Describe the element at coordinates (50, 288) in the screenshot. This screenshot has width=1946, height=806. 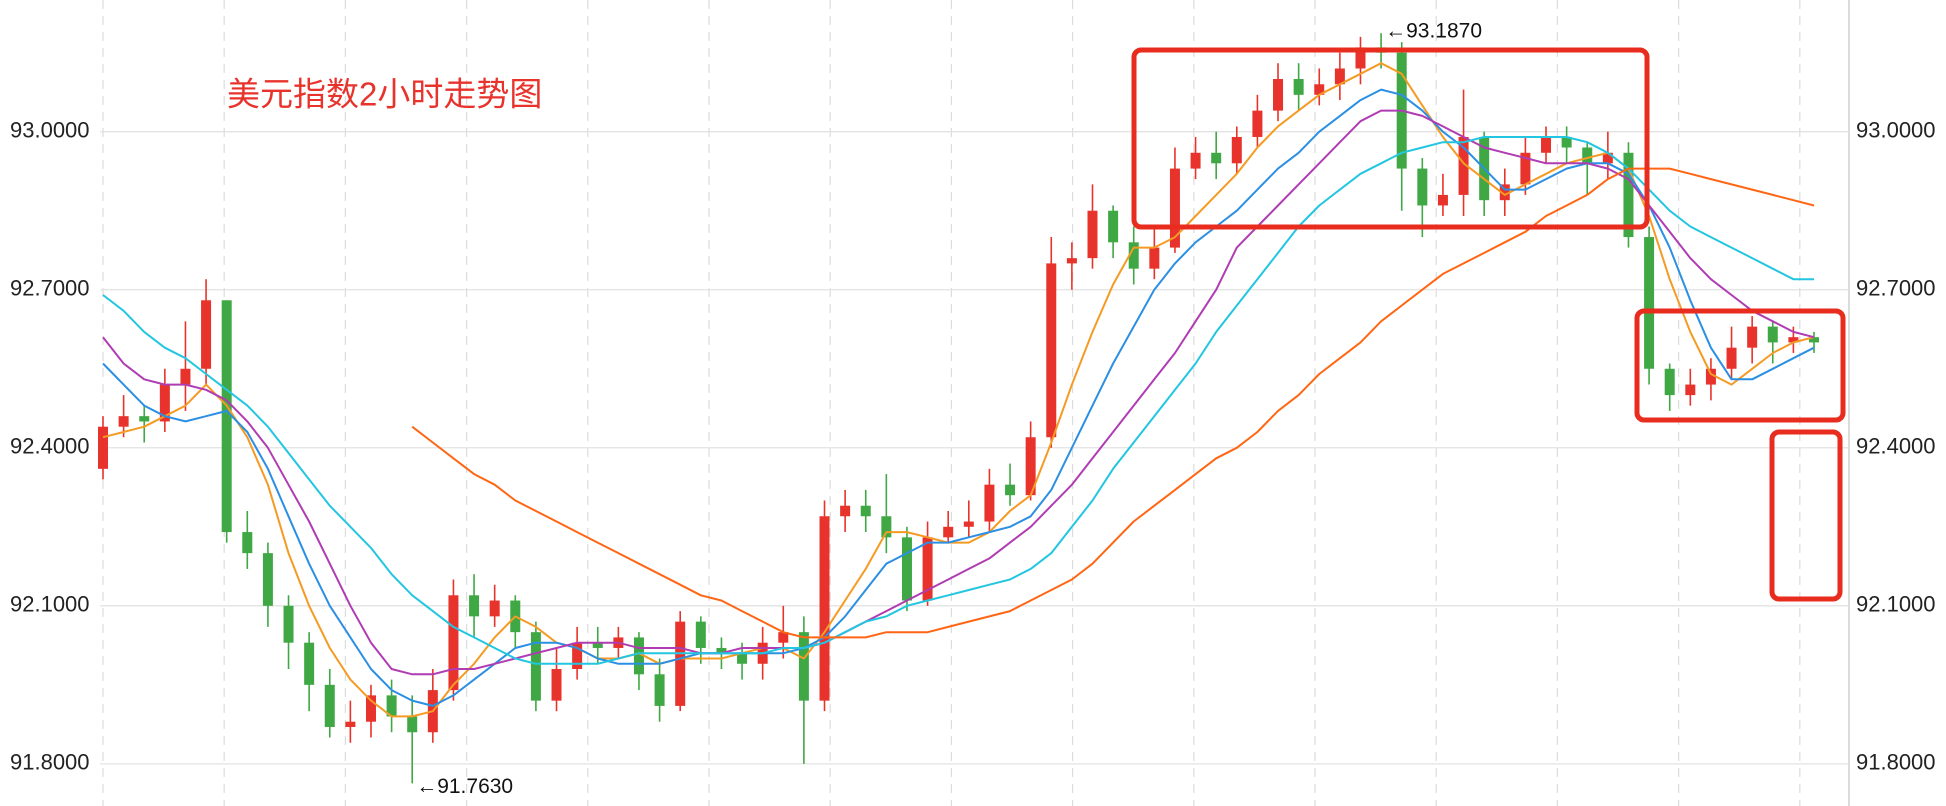
I see `y-tick-label: 92.7000` at that location.